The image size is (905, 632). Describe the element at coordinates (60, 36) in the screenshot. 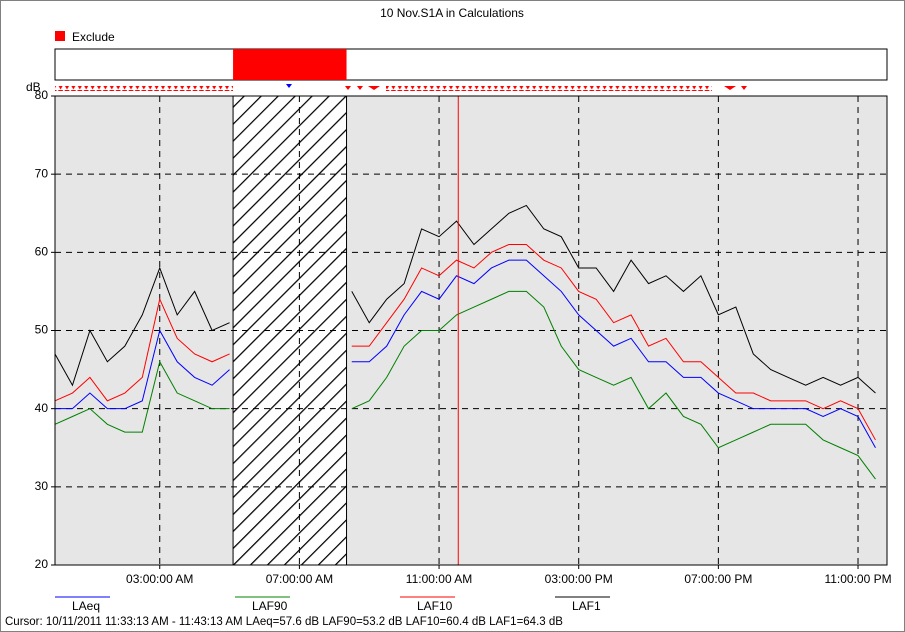

I see `exclude-legend-swatch` at that location.